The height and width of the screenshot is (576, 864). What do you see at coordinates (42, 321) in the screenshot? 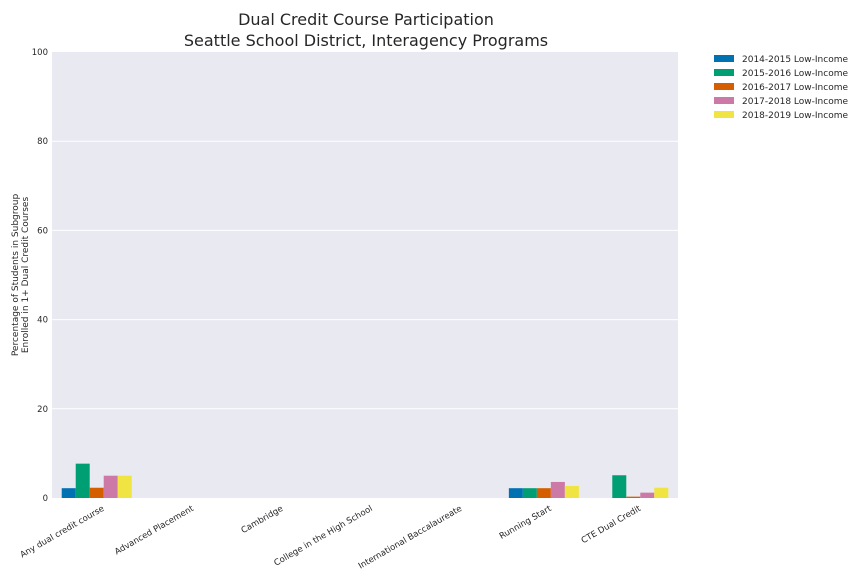
I see `y-tick-label: 40` at bounding box center [42, 321].